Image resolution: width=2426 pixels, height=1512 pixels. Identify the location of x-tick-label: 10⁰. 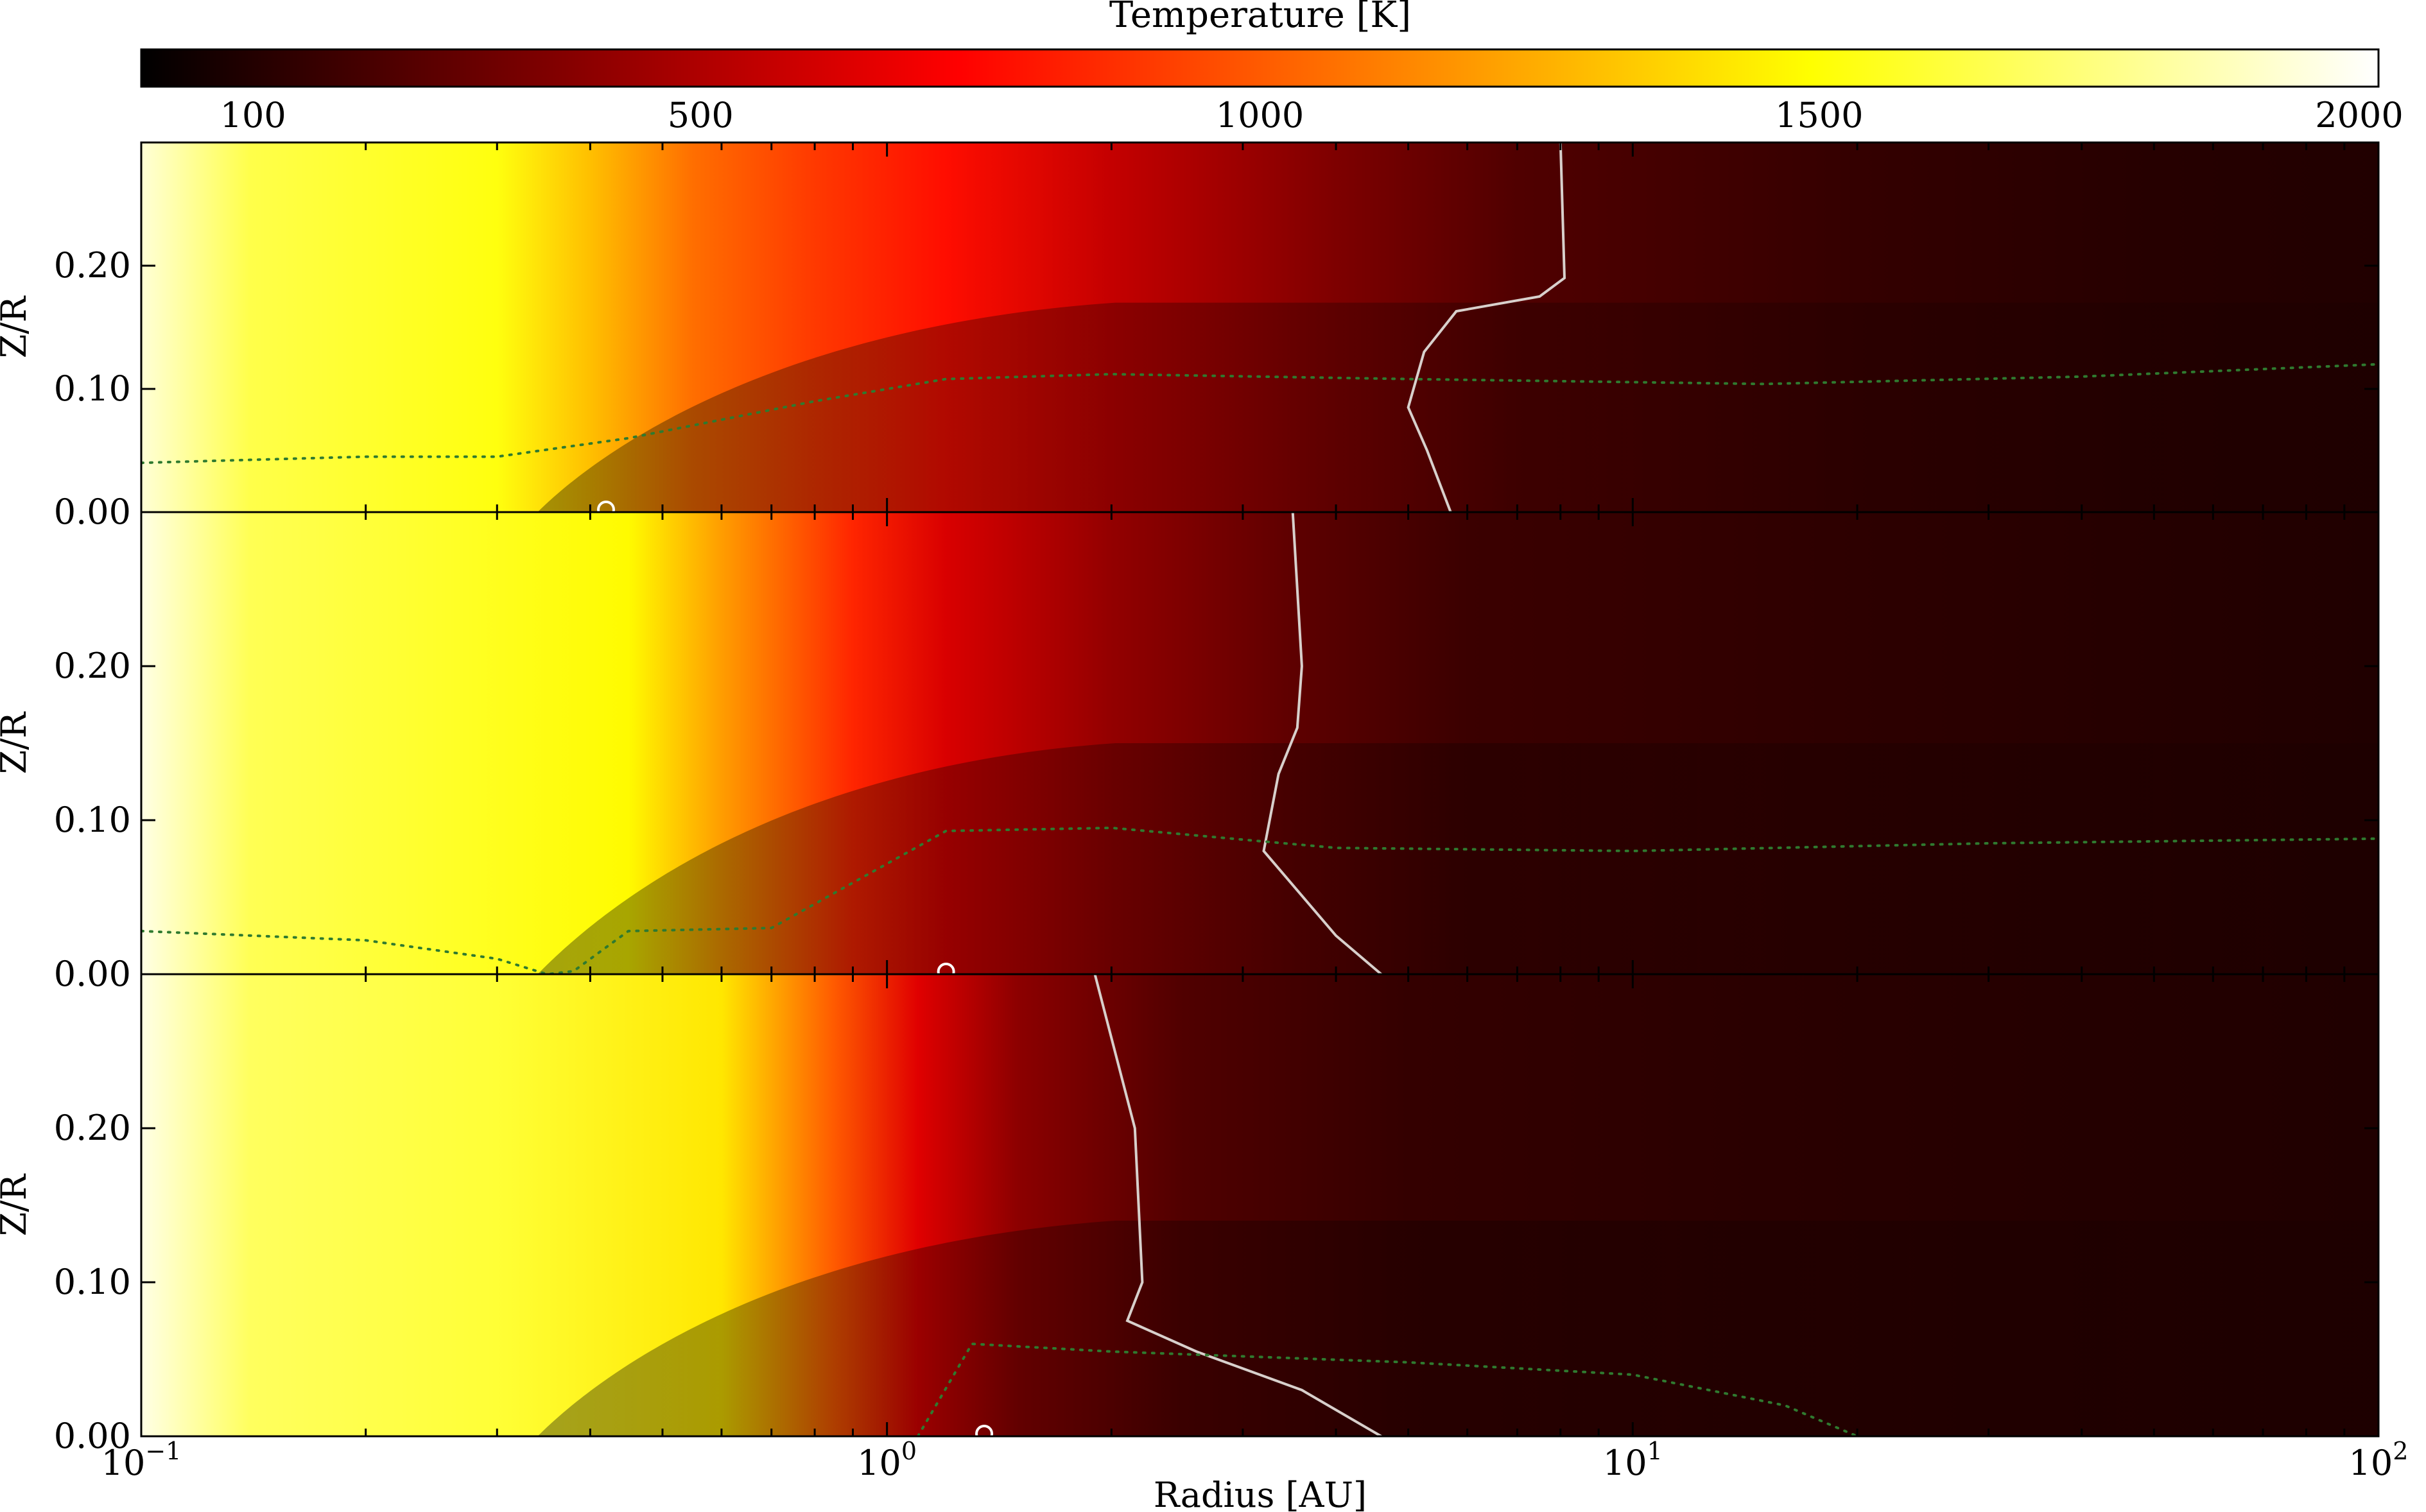
(887, 1460).